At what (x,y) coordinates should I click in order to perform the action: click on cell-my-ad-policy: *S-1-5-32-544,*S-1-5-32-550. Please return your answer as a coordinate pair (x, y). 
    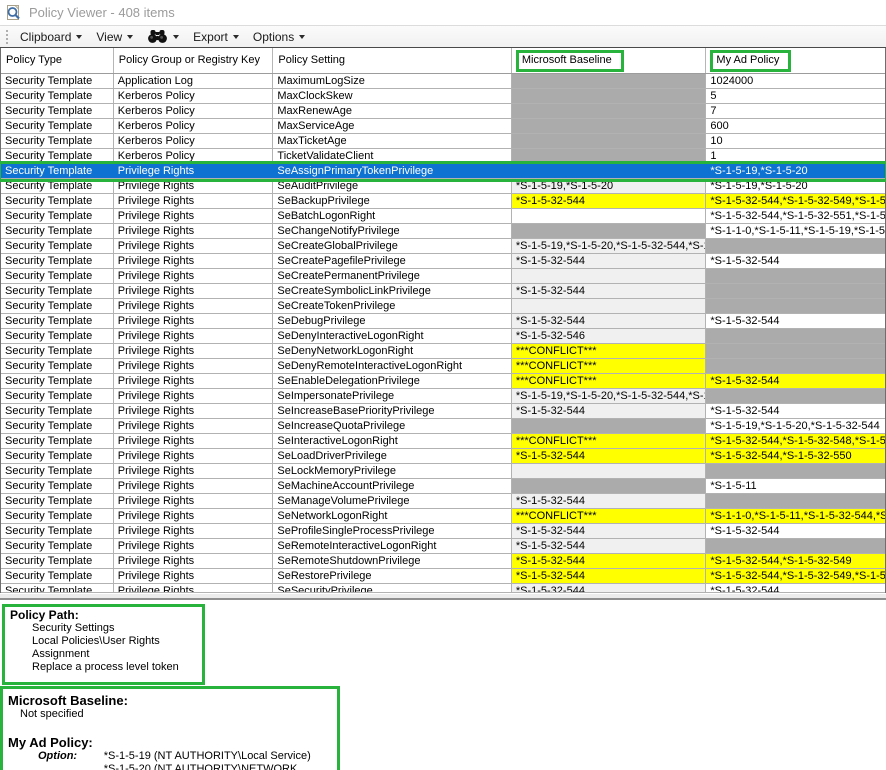
    Looking at the image, I should click on (795, 456).